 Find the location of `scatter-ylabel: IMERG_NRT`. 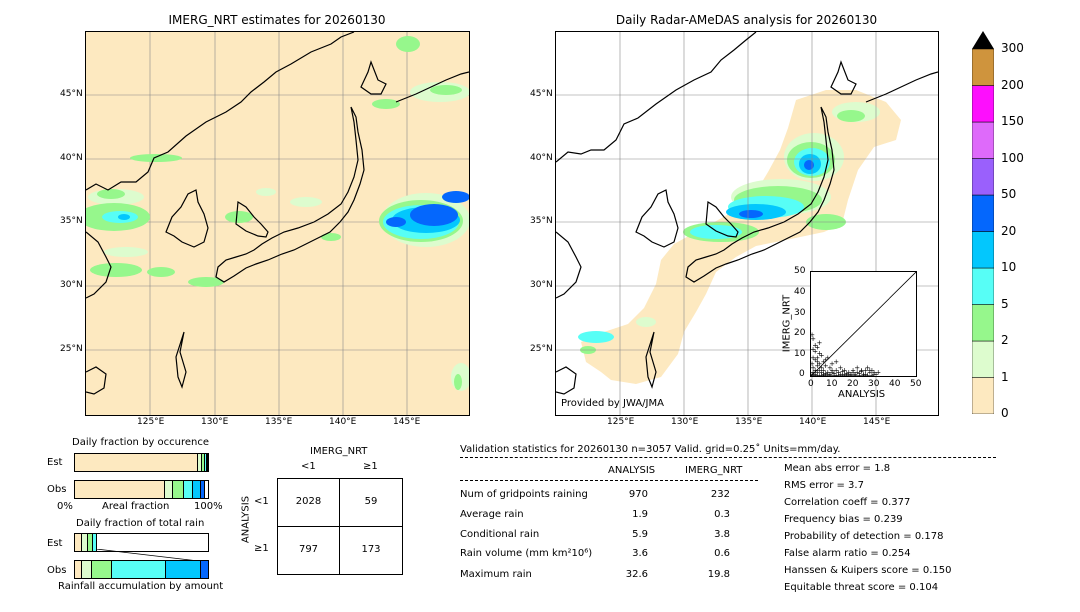

scatter-ylabel: IMERG_NRT is located at coordinates (787, 323).